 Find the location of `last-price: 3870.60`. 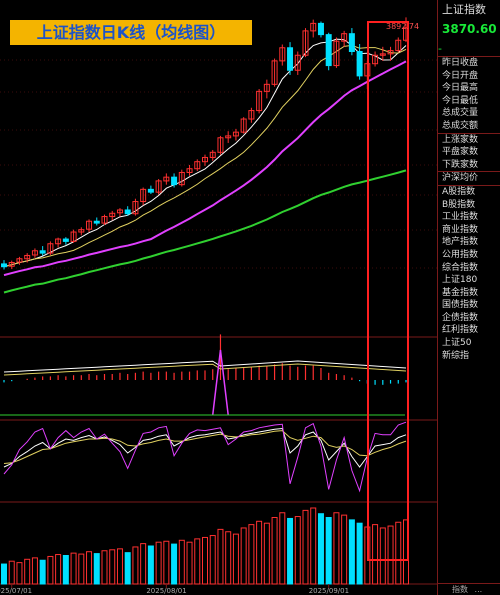

last-price: 3870.60 is located at coordinates (469, 29).